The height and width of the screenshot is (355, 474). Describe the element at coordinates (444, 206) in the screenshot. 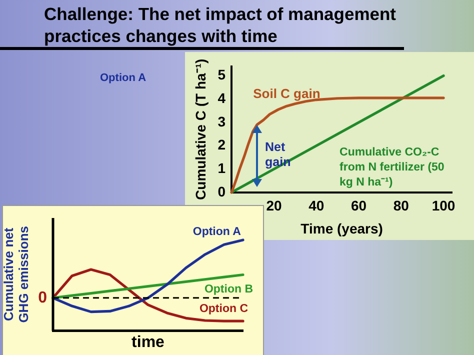

I see `x-tick-label: 100` at that location.